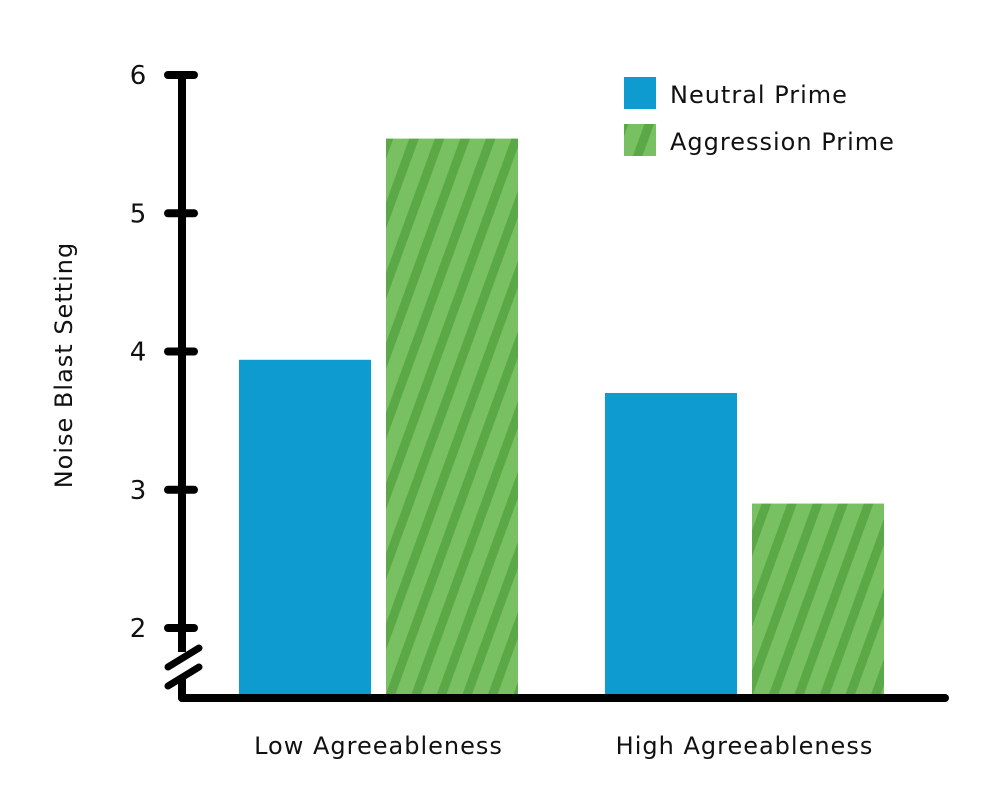 The image size is (1000, 808). I want to click on x-category-labels: Low Agreeableness High Agreeableness, so click(564, 746).